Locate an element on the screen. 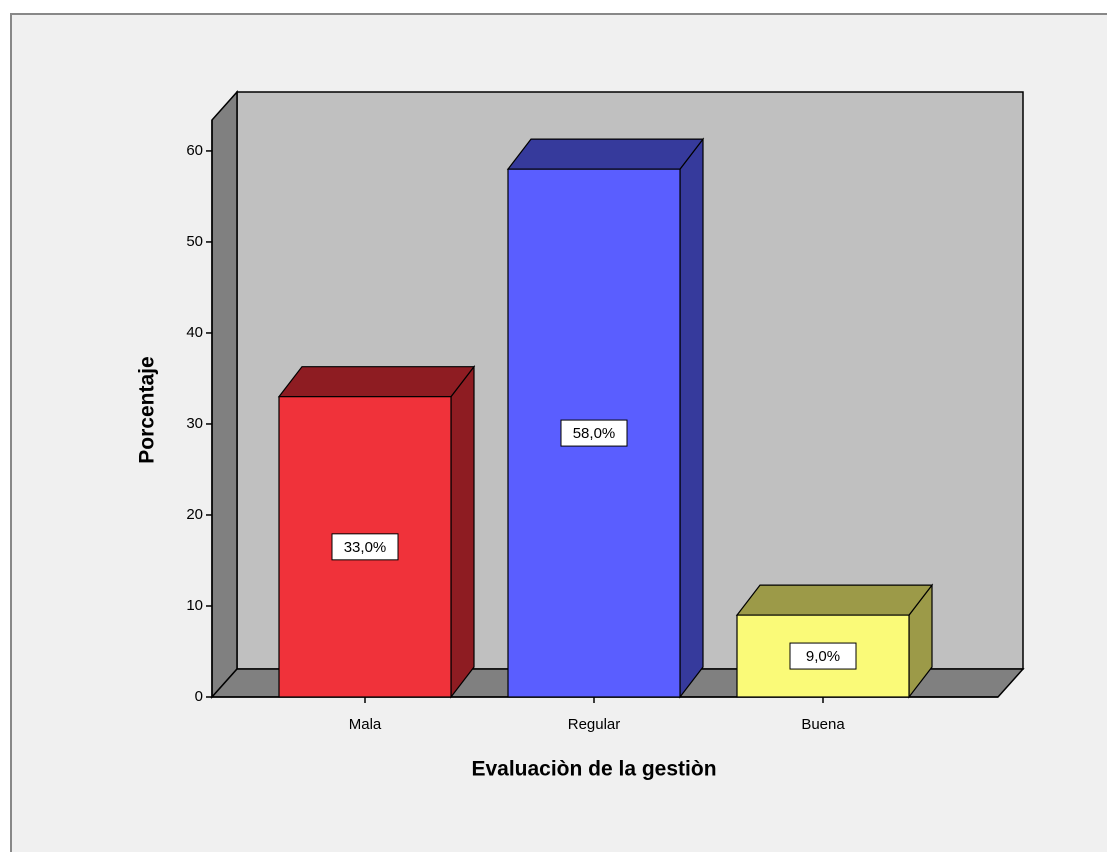  value-label: 9,0% is located at coordinates (823, 656).